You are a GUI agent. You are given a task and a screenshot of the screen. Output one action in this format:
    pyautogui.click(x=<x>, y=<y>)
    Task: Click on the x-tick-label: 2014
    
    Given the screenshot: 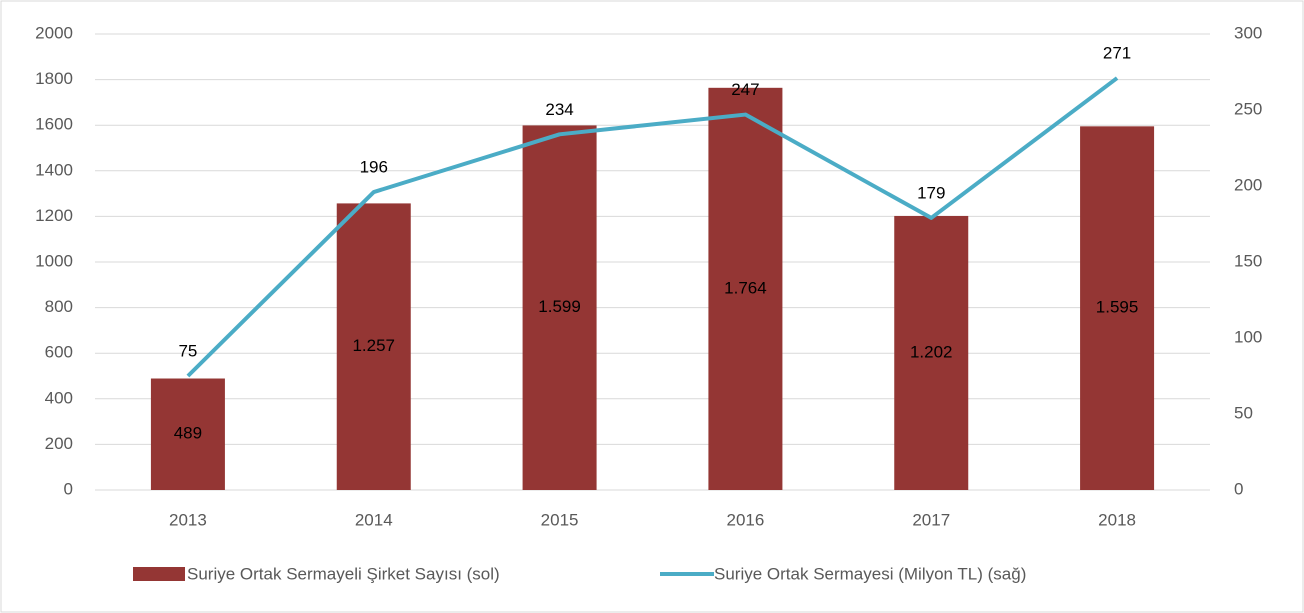 What is the action you would take?
    pyautogui.click(x=374, y=519)
    